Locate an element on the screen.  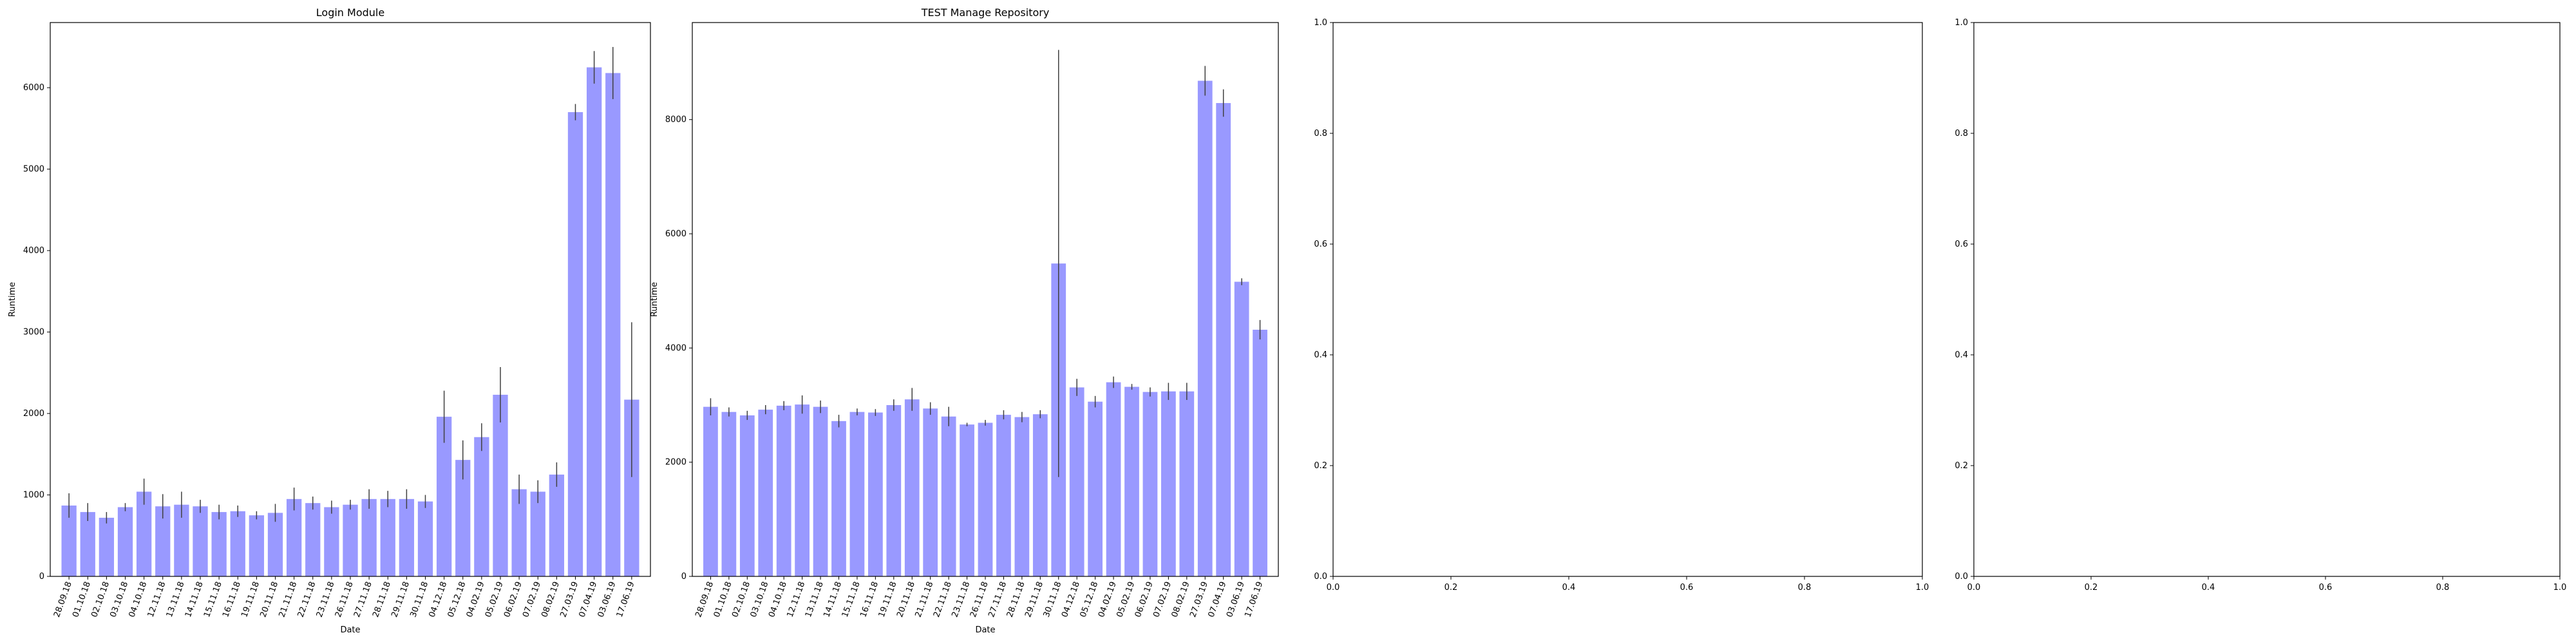
y-tick-label: 0.8 is located at coordinates (1320, 133).